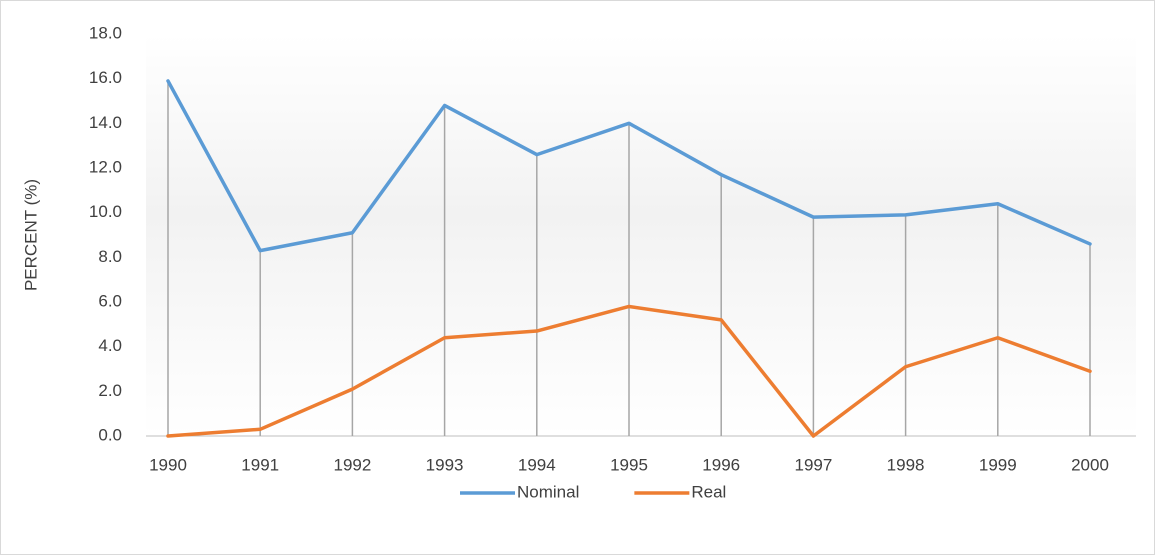  What do you see at coordinates (537, 464) in the screenshot?
I see `x-tick-label: 1994` at bounding box center [537, 464].